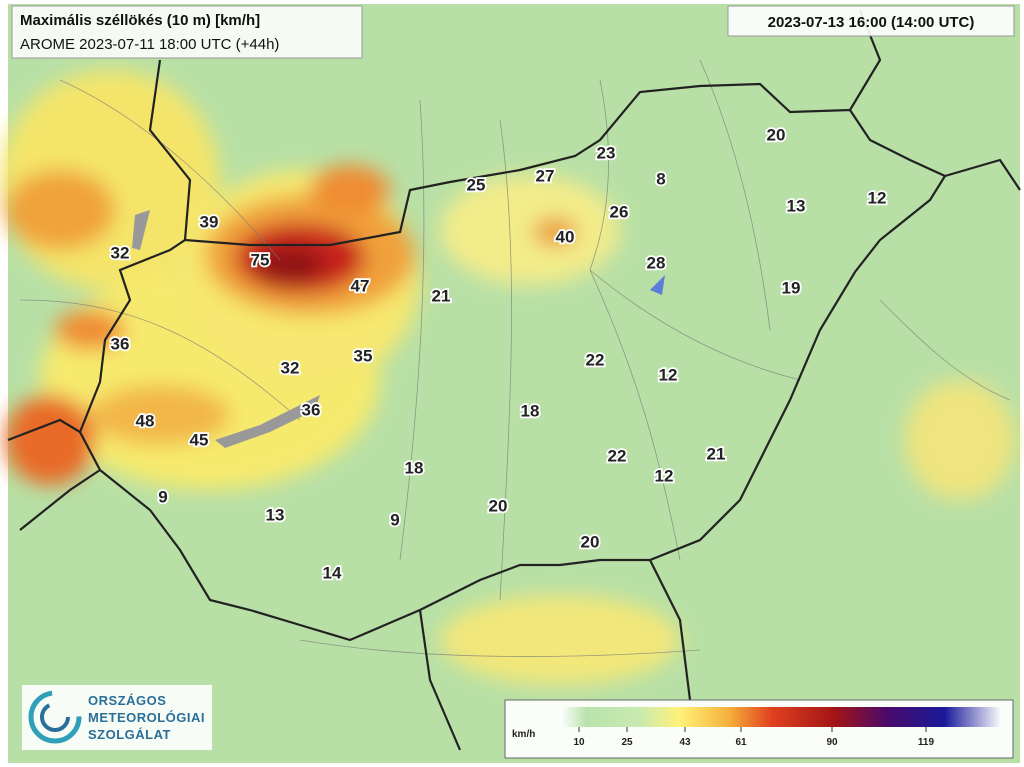  What do you see at coordinates (685, 742) in the screenshot?
I see `legend-tick-label: 43` at bounding box center [685, 742].